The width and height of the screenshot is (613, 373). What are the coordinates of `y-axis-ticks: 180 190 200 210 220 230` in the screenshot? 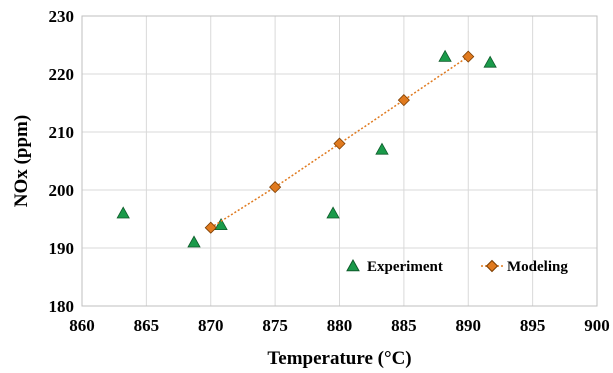 It's located at (62, 161).